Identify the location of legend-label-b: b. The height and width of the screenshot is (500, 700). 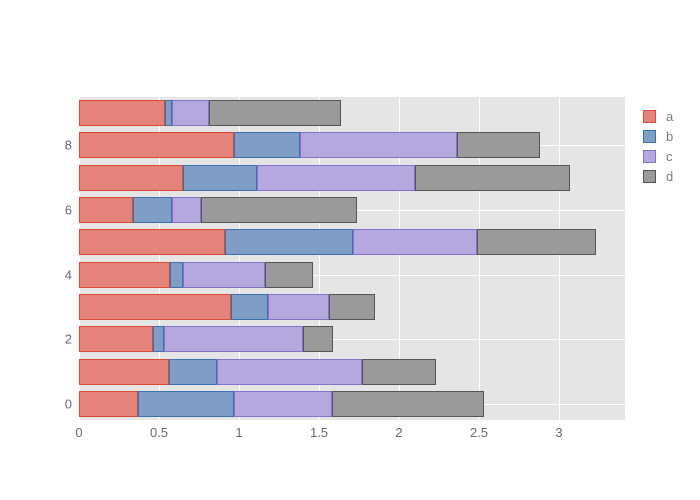
(670, 136).